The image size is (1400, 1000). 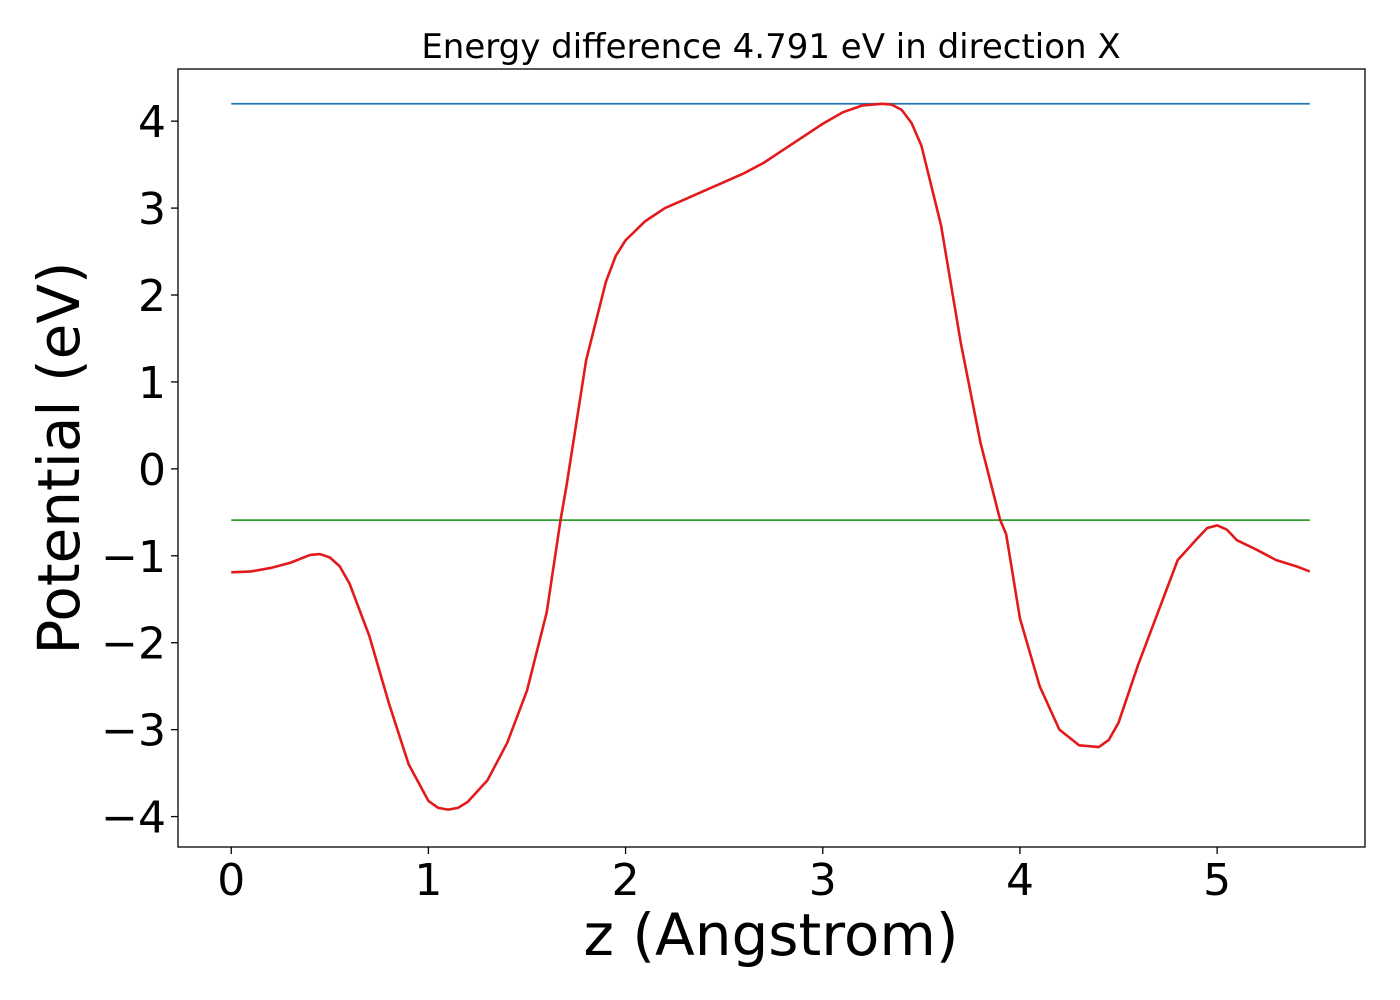 I want to click on x-tick-label: 3, so click(x=823, y=880).